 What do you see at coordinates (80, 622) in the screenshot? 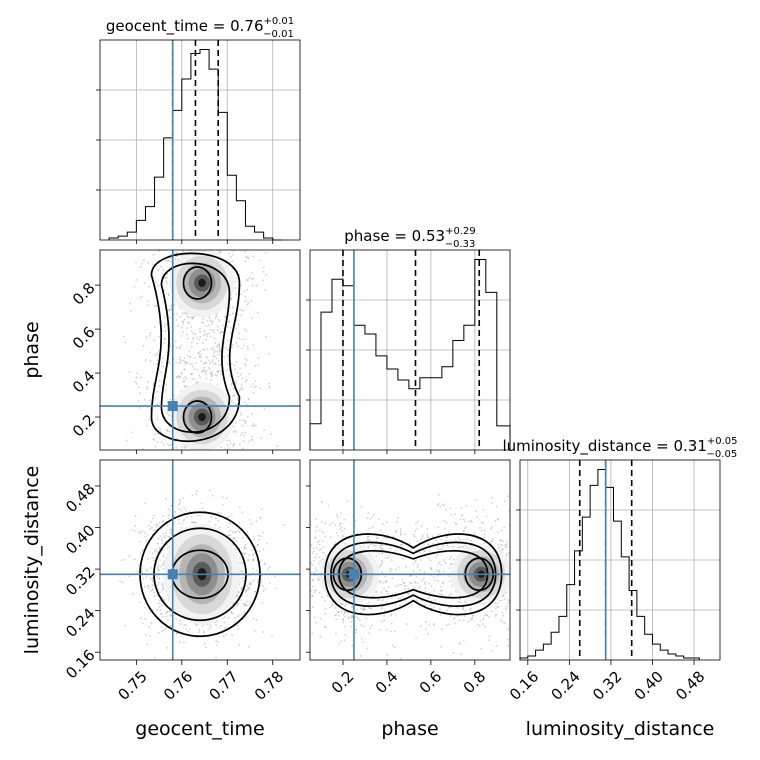
I see `y-tick-label: 0.24` at bounding box center [80, 622].